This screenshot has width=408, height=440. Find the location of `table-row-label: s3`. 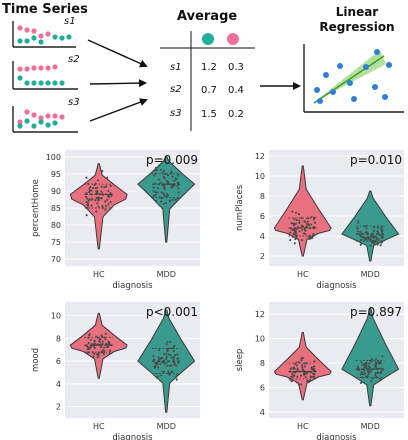

table-row-label: s3 is located at coordinates (176, 113).